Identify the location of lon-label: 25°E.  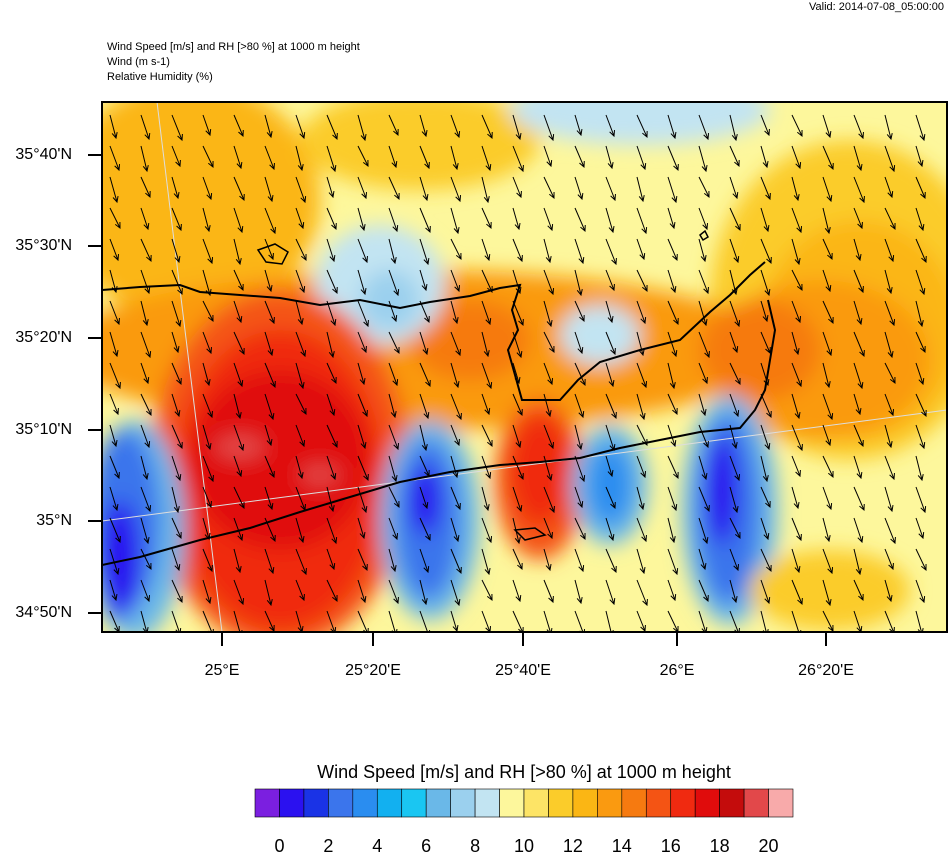
(222, 670).